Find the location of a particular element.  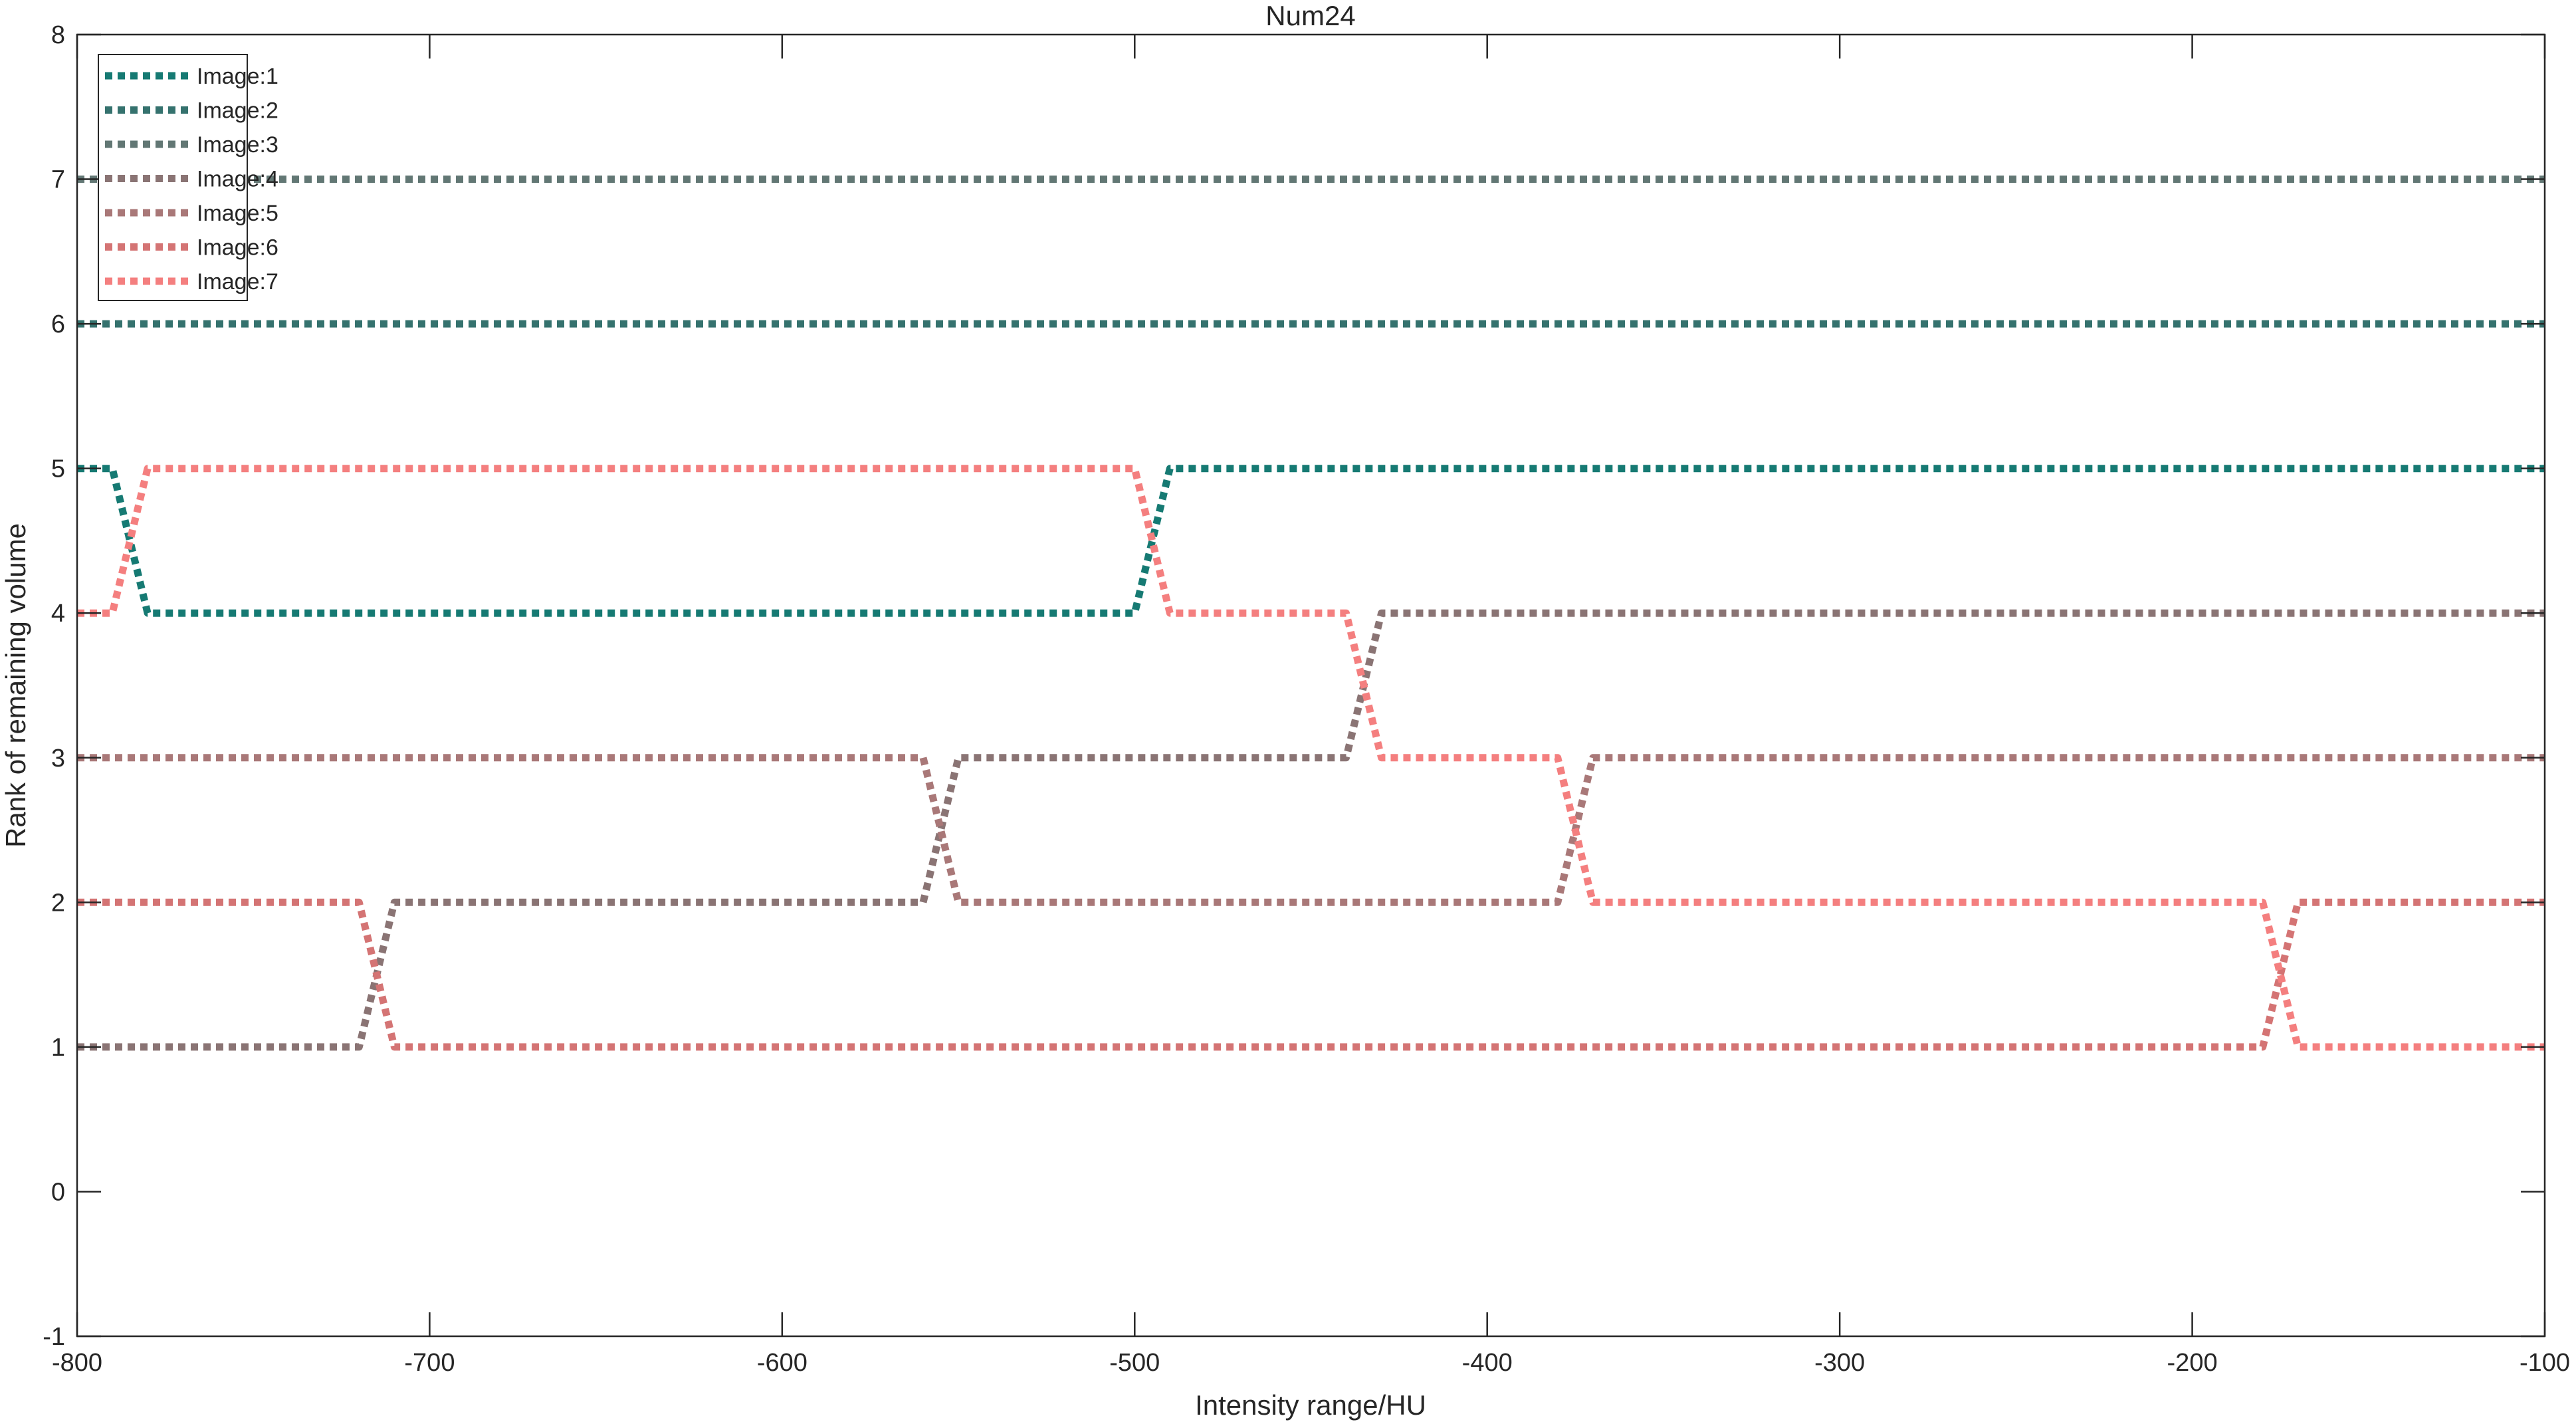

legend-label-7: Image:7 is located at coordinates (237, 282).